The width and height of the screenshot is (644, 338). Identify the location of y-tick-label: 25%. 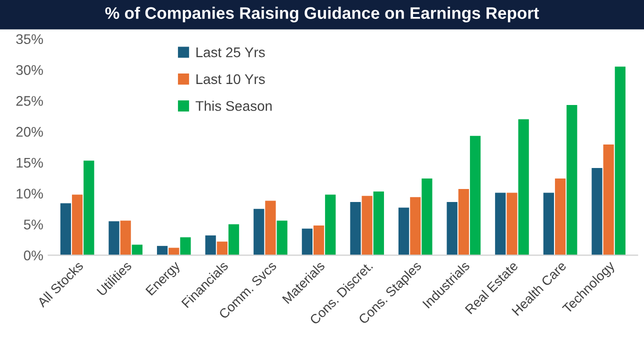
(29, 101).